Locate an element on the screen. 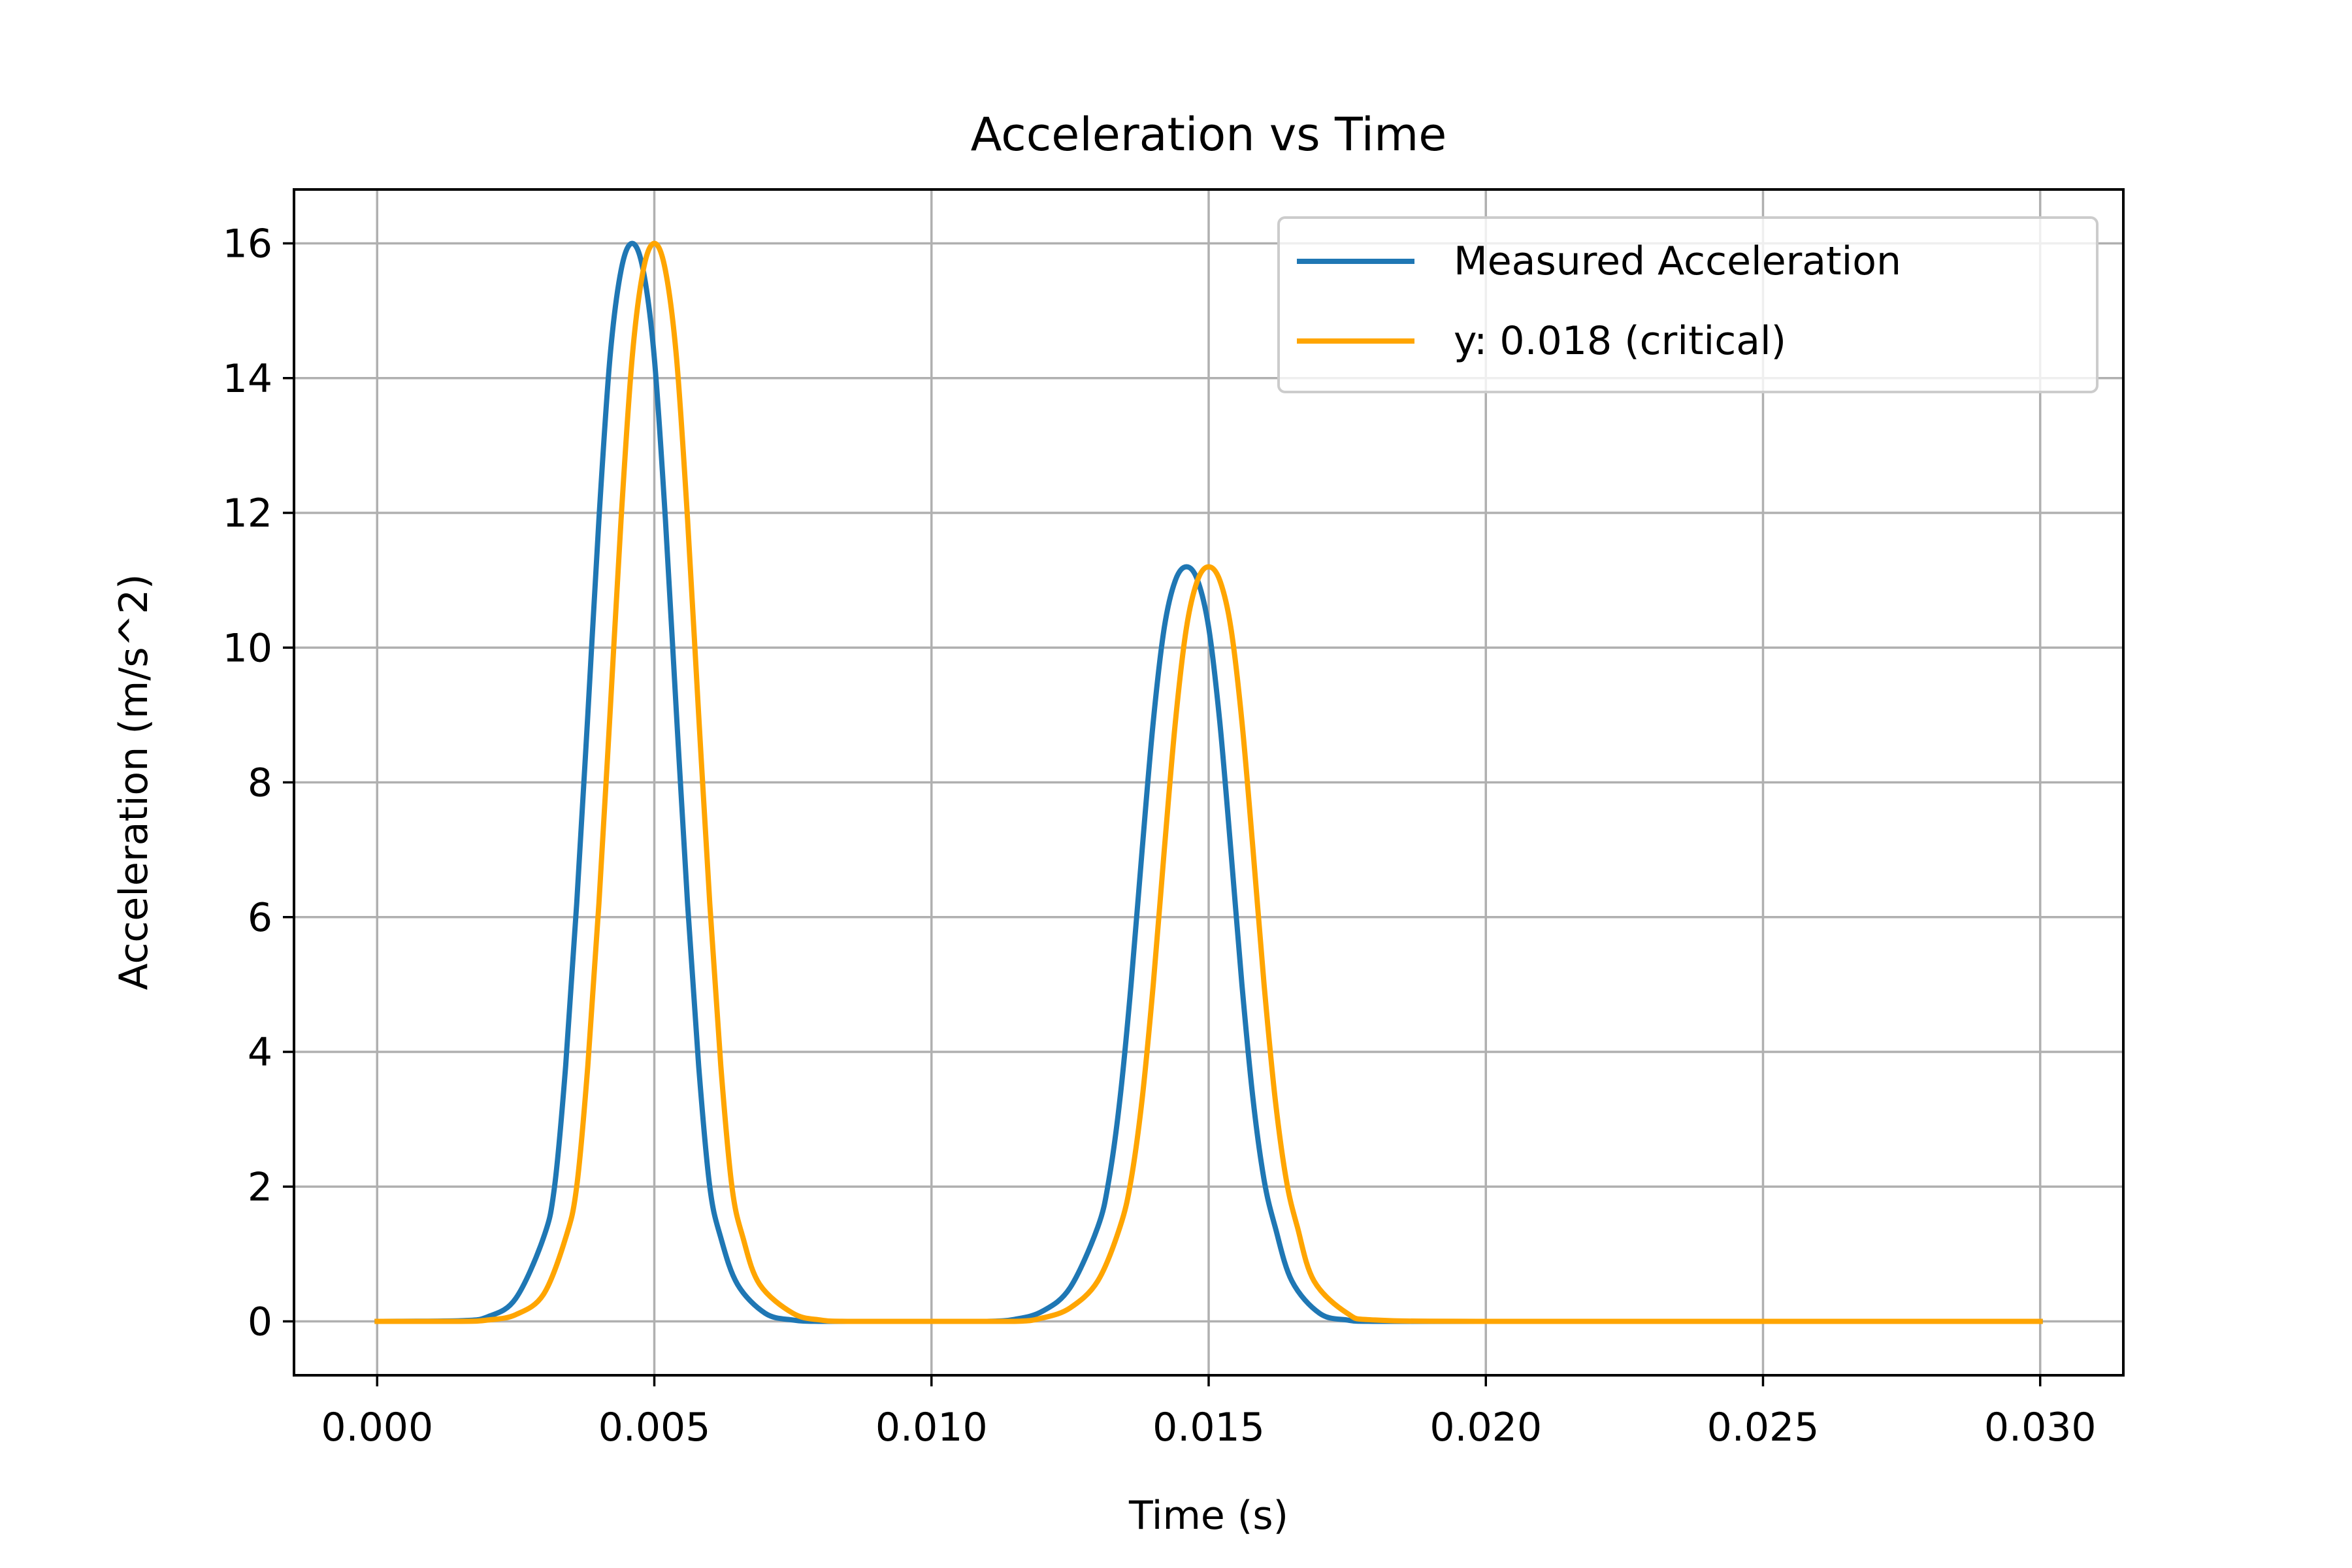  x-tick-label: 0.030 is located at coordinates (2040, 1427).